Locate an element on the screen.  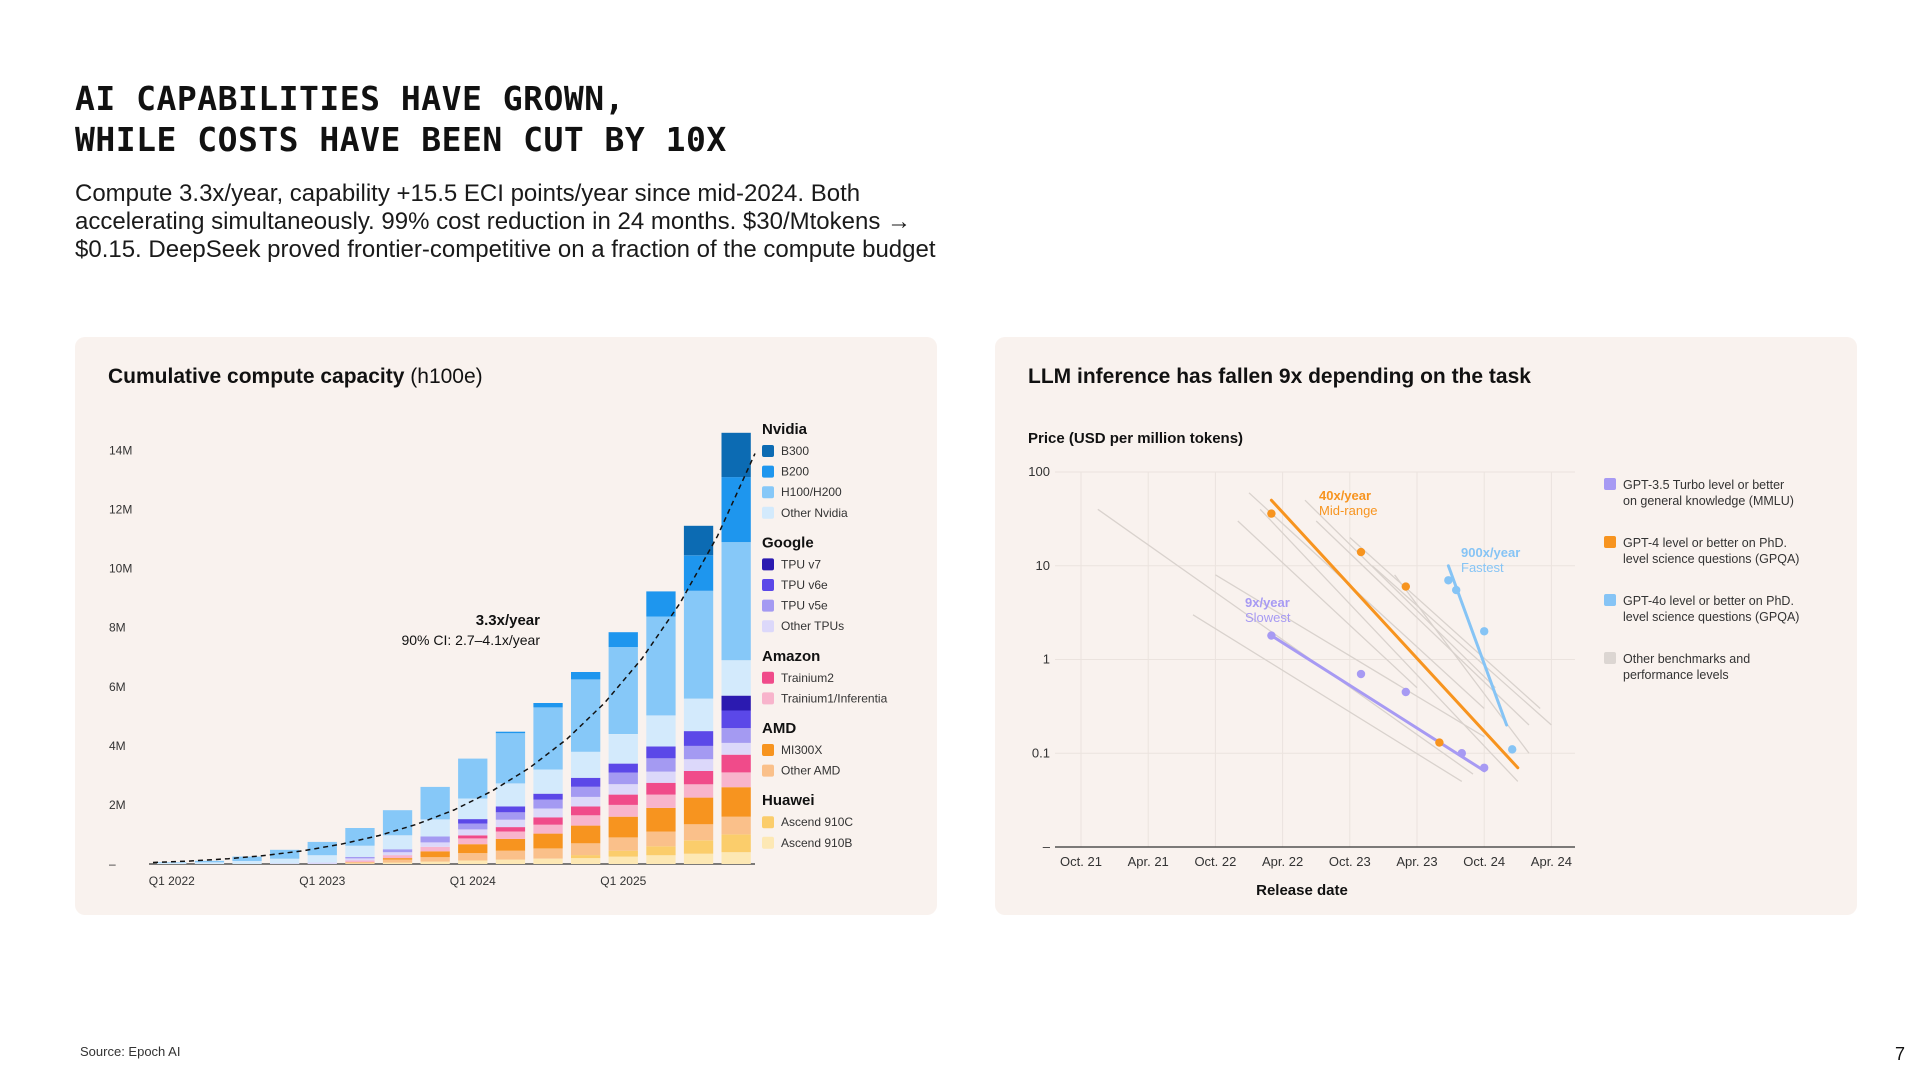
x-tick-label: Apr. 21 is located at coordinates (1148, 861).